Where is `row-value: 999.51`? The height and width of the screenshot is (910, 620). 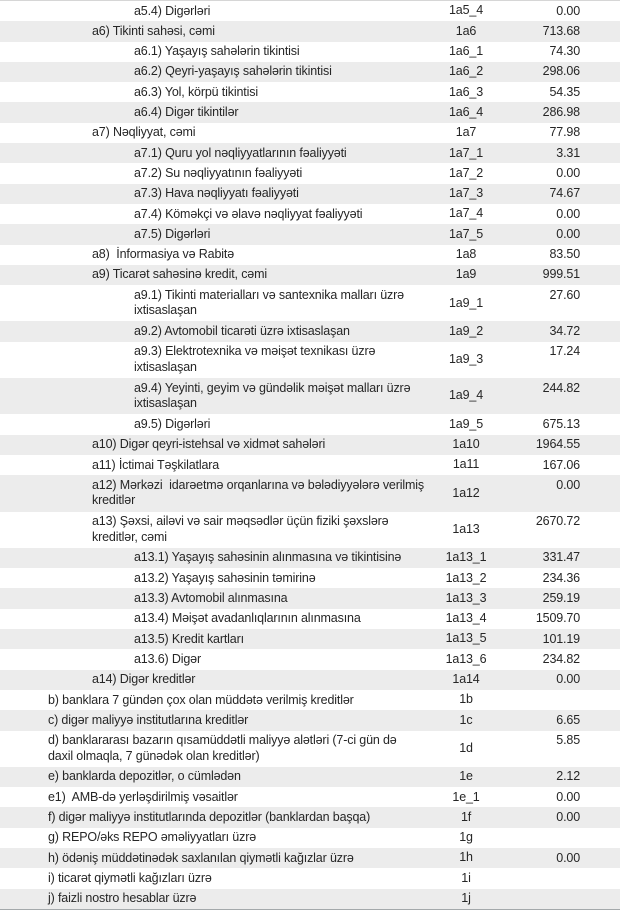
row-value: 999.51 is located at coordinates (561, 274).